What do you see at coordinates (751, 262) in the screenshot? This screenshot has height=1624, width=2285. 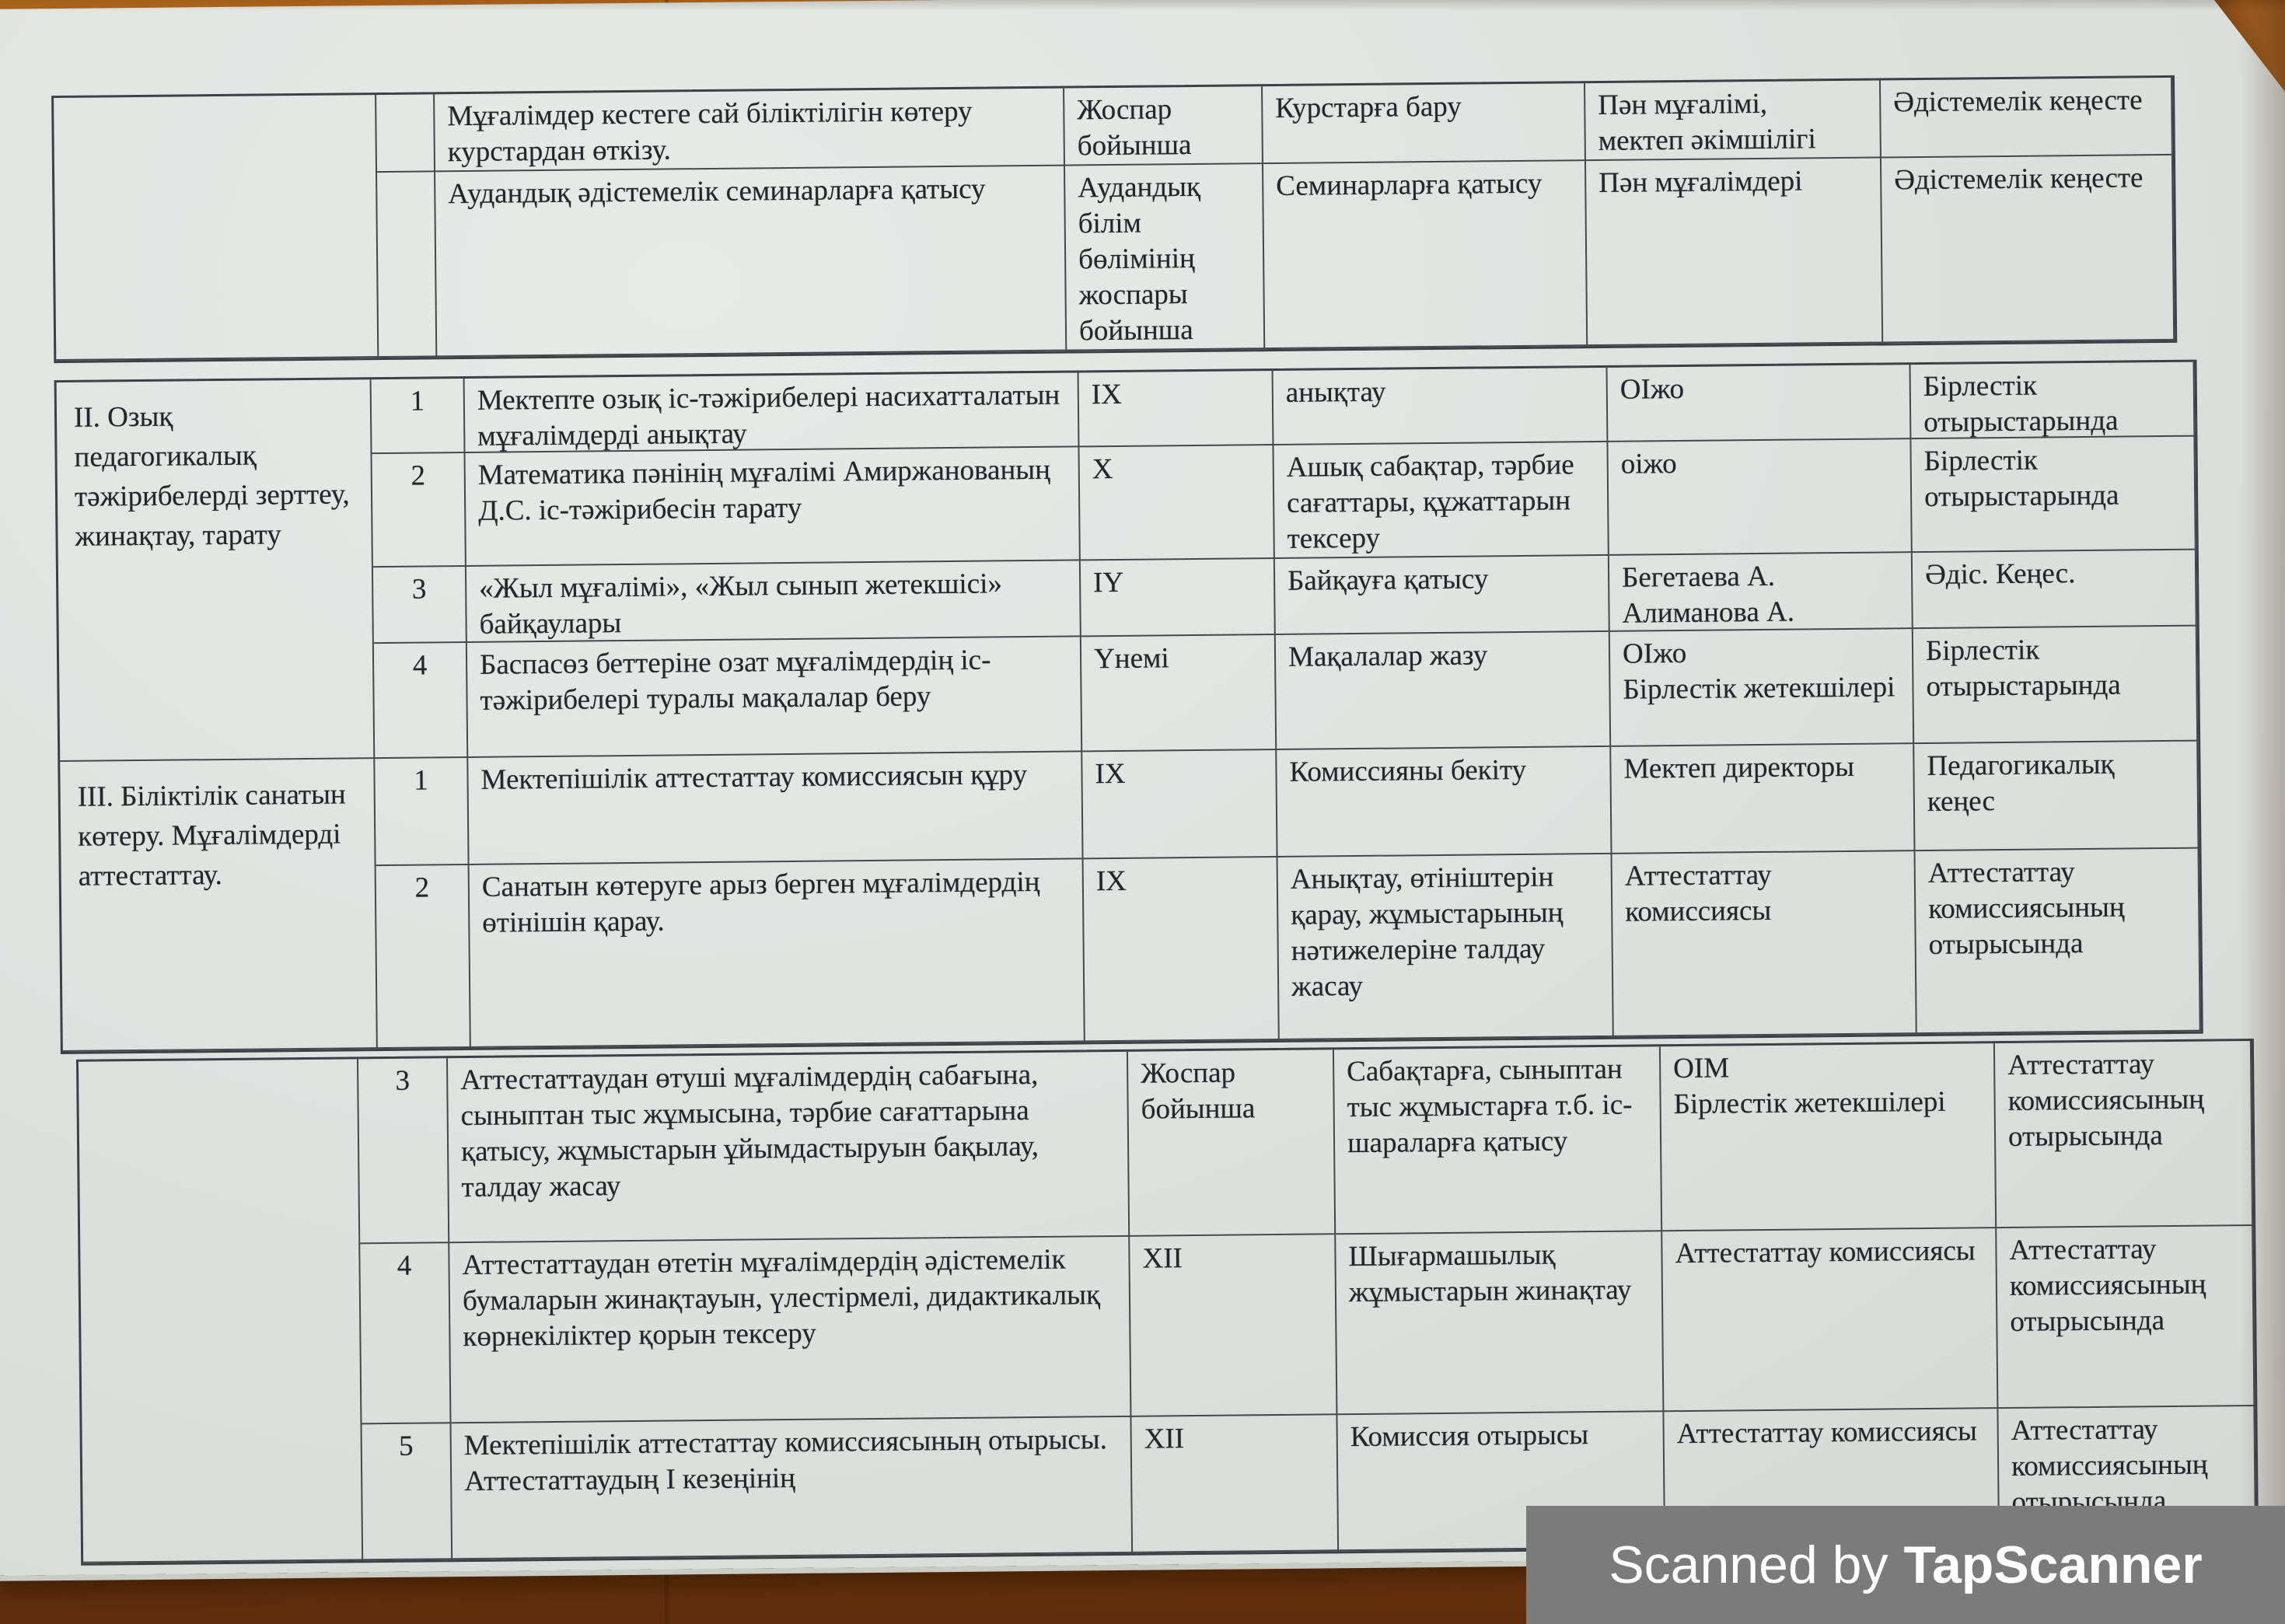 I see `cell-task: Аудандық әдістемелік семинарларға қатысу` at bounding box center [751, 262].